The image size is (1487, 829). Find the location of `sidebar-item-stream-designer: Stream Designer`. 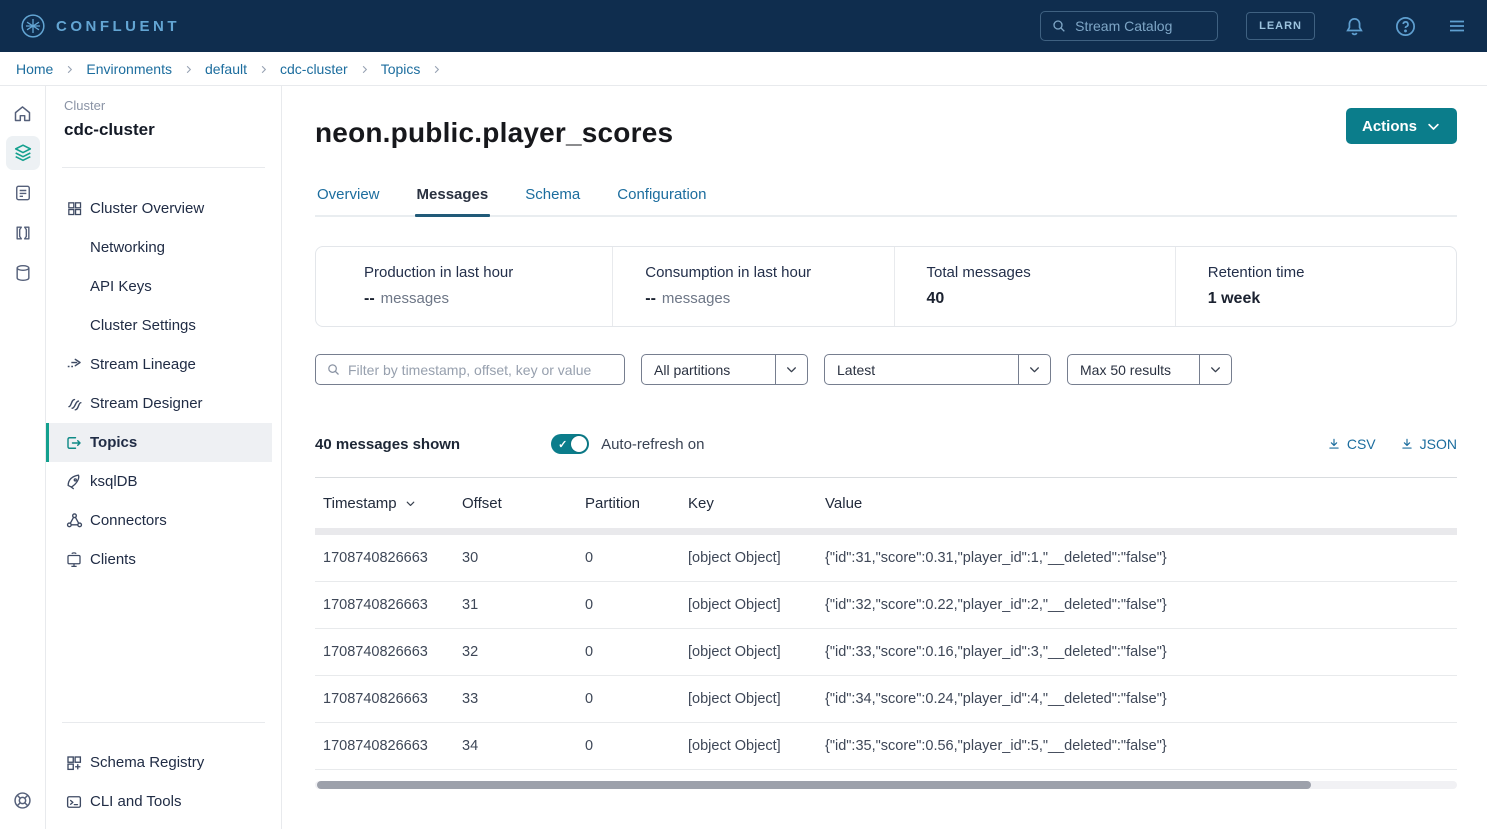

sidebar-item-stream-designer: Stream Designer is located at coordinates (159, 403).